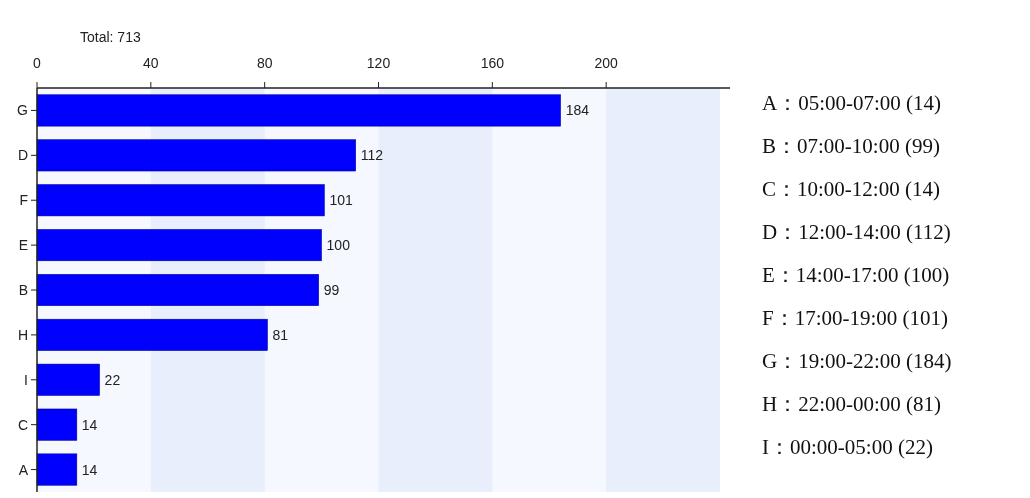  Describe the element at coordinates (341, 200) in the screenshot. I see `data-label: 101` at that location.